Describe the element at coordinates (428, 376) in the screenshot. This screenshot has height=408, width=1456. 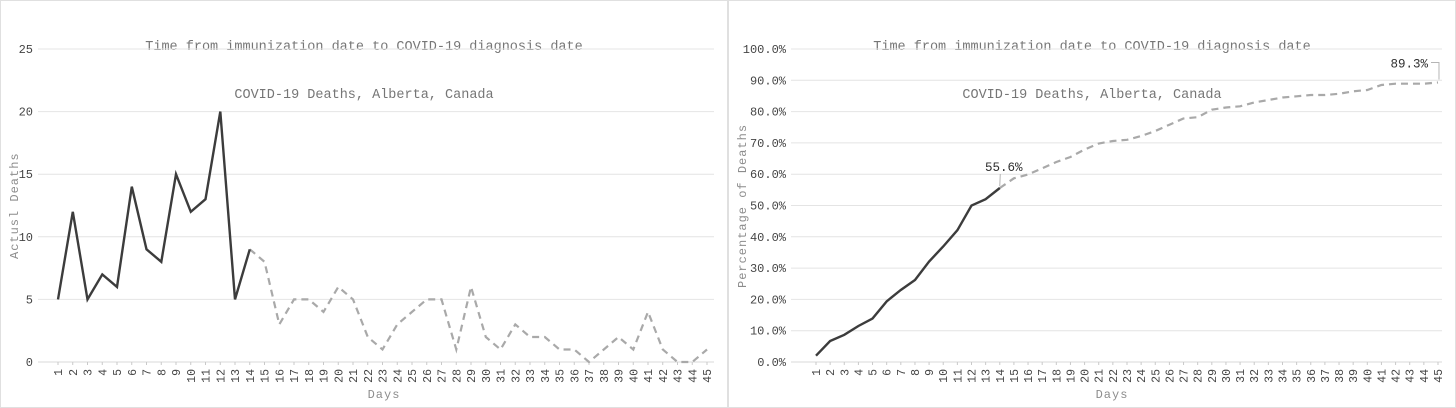
I see `x-tick-label: 26` at that location.